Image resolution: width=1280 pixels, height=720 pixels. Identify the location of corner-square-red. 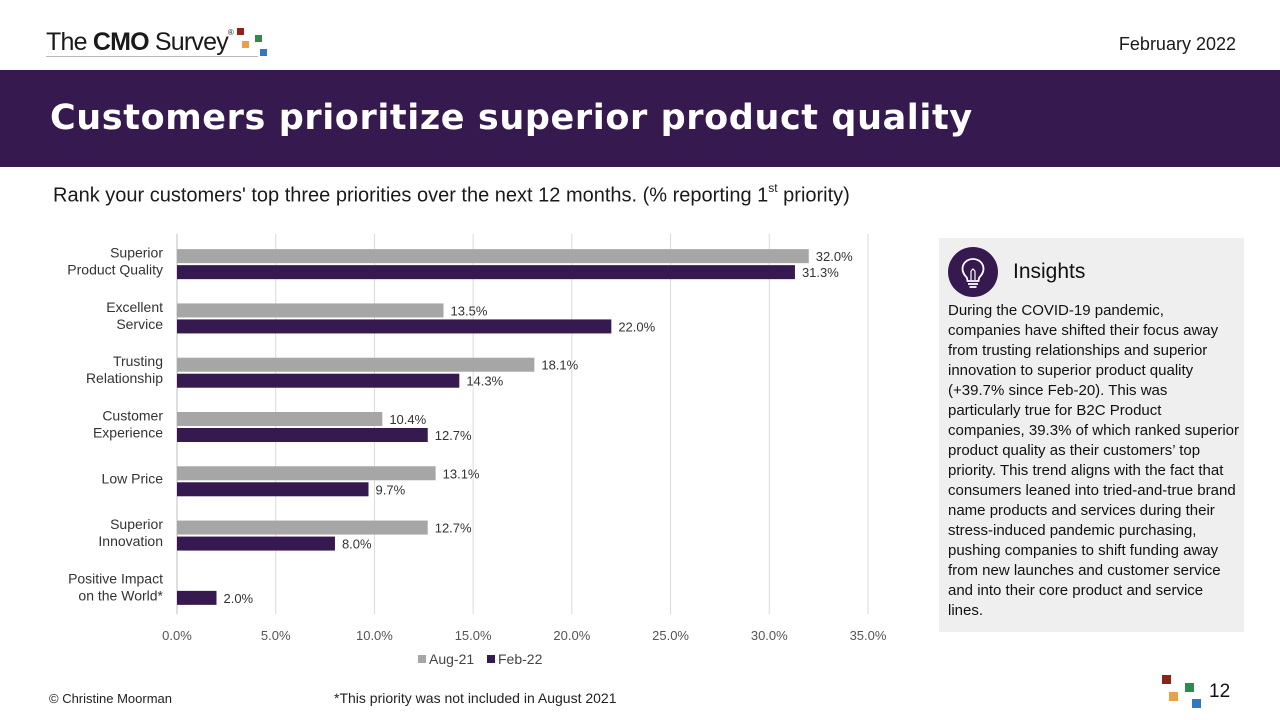
(1166, 679).